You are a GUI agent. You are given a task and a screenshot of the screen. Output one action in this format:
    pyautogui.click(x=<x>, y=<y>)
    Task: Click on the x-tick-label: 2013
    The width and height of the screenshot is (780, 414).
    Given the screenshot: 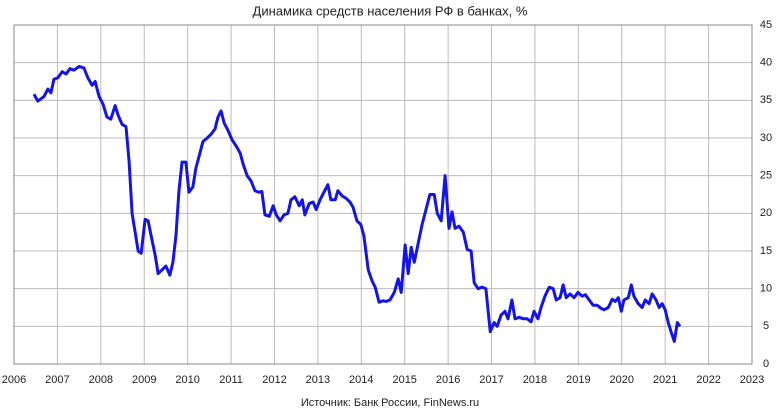 What is the action you would take?
    pyautogui.click(x=318, y=380)
    